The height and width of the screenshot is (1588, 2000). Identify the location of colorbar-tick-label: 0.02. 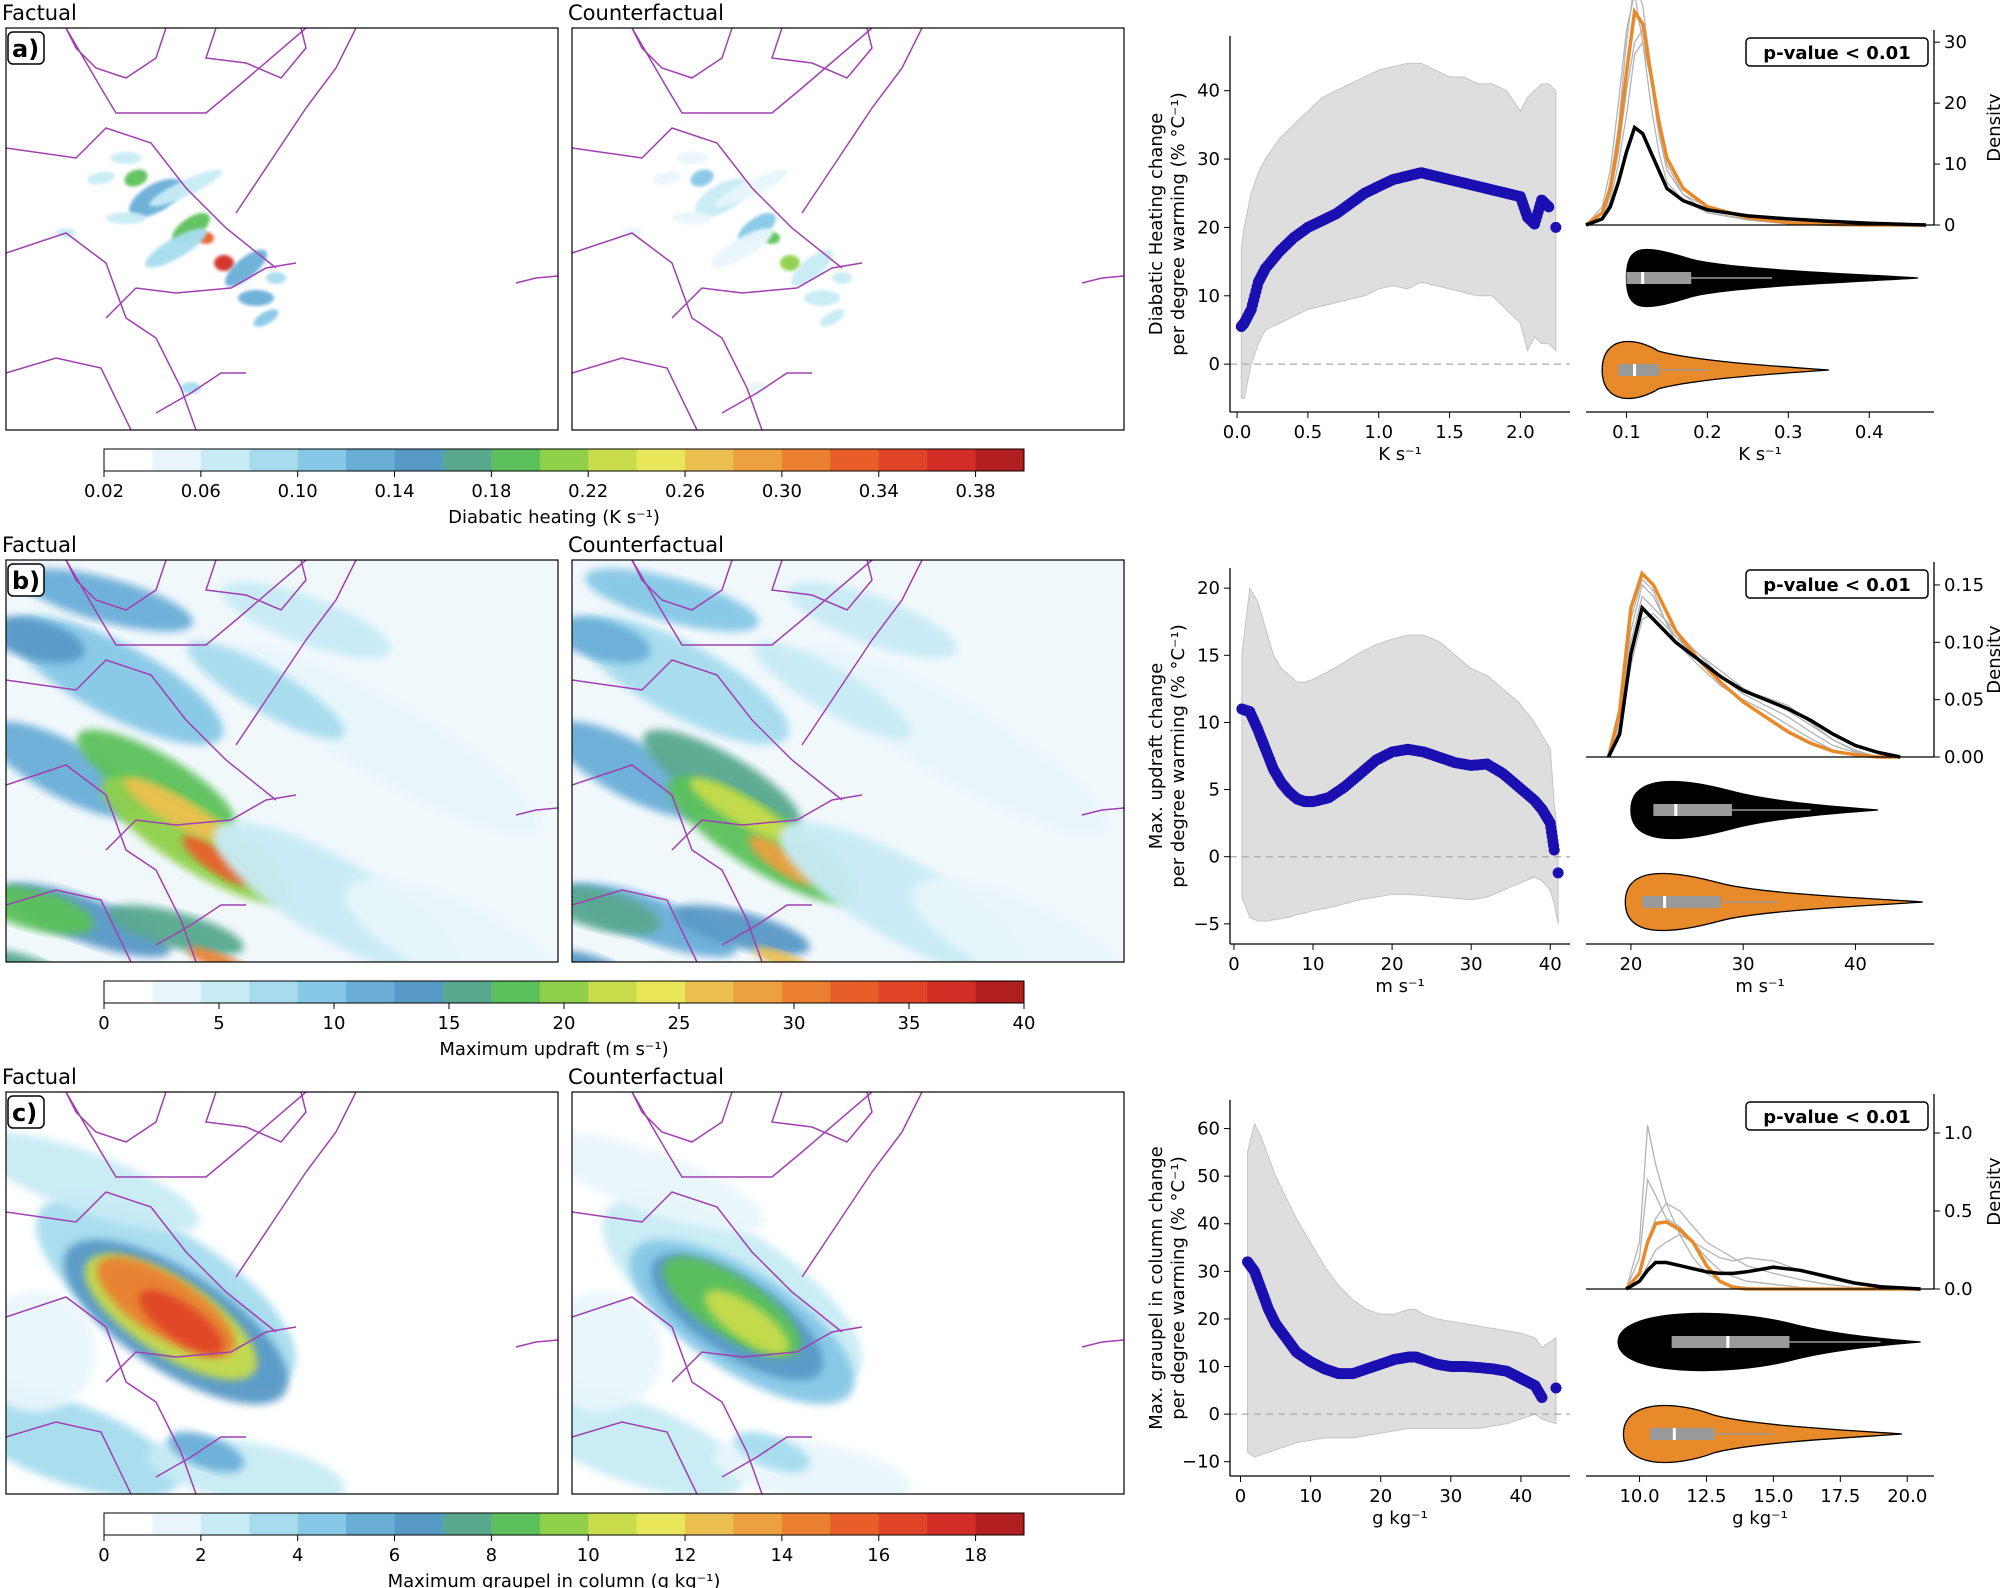
(104, 491).